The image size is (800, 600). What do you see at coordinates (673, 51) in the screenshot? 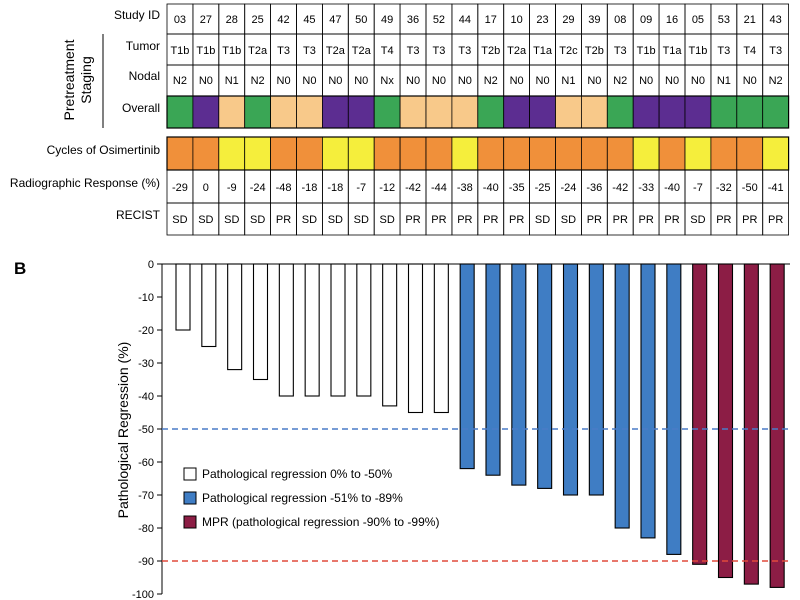
I see `tumor-value: T1a` at bounding box center [673, 51].